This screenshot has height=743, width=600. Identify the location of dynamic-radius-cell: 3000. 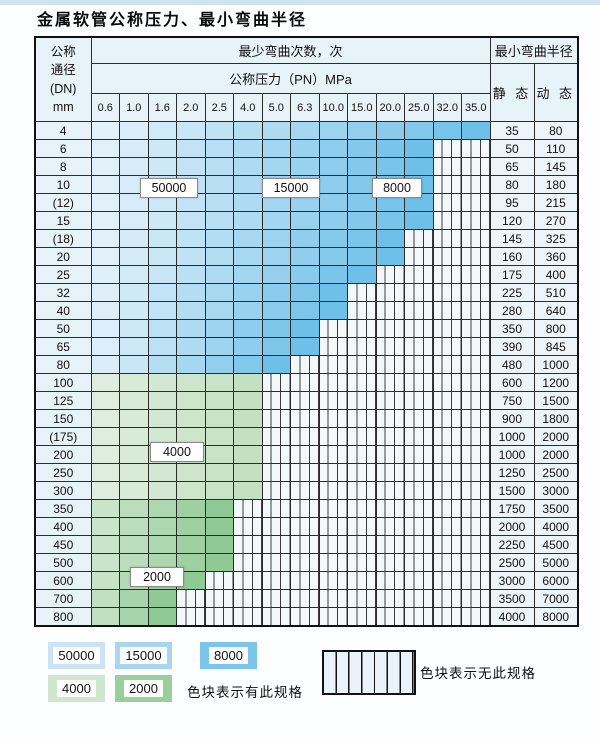
(556, 490).